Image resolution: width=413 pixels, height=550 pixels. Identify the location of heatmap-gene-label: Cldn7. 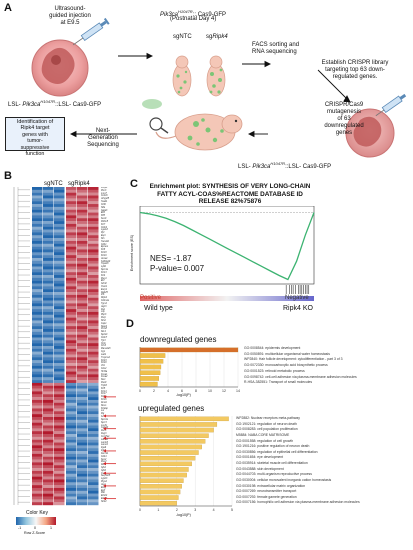
(104, 337).